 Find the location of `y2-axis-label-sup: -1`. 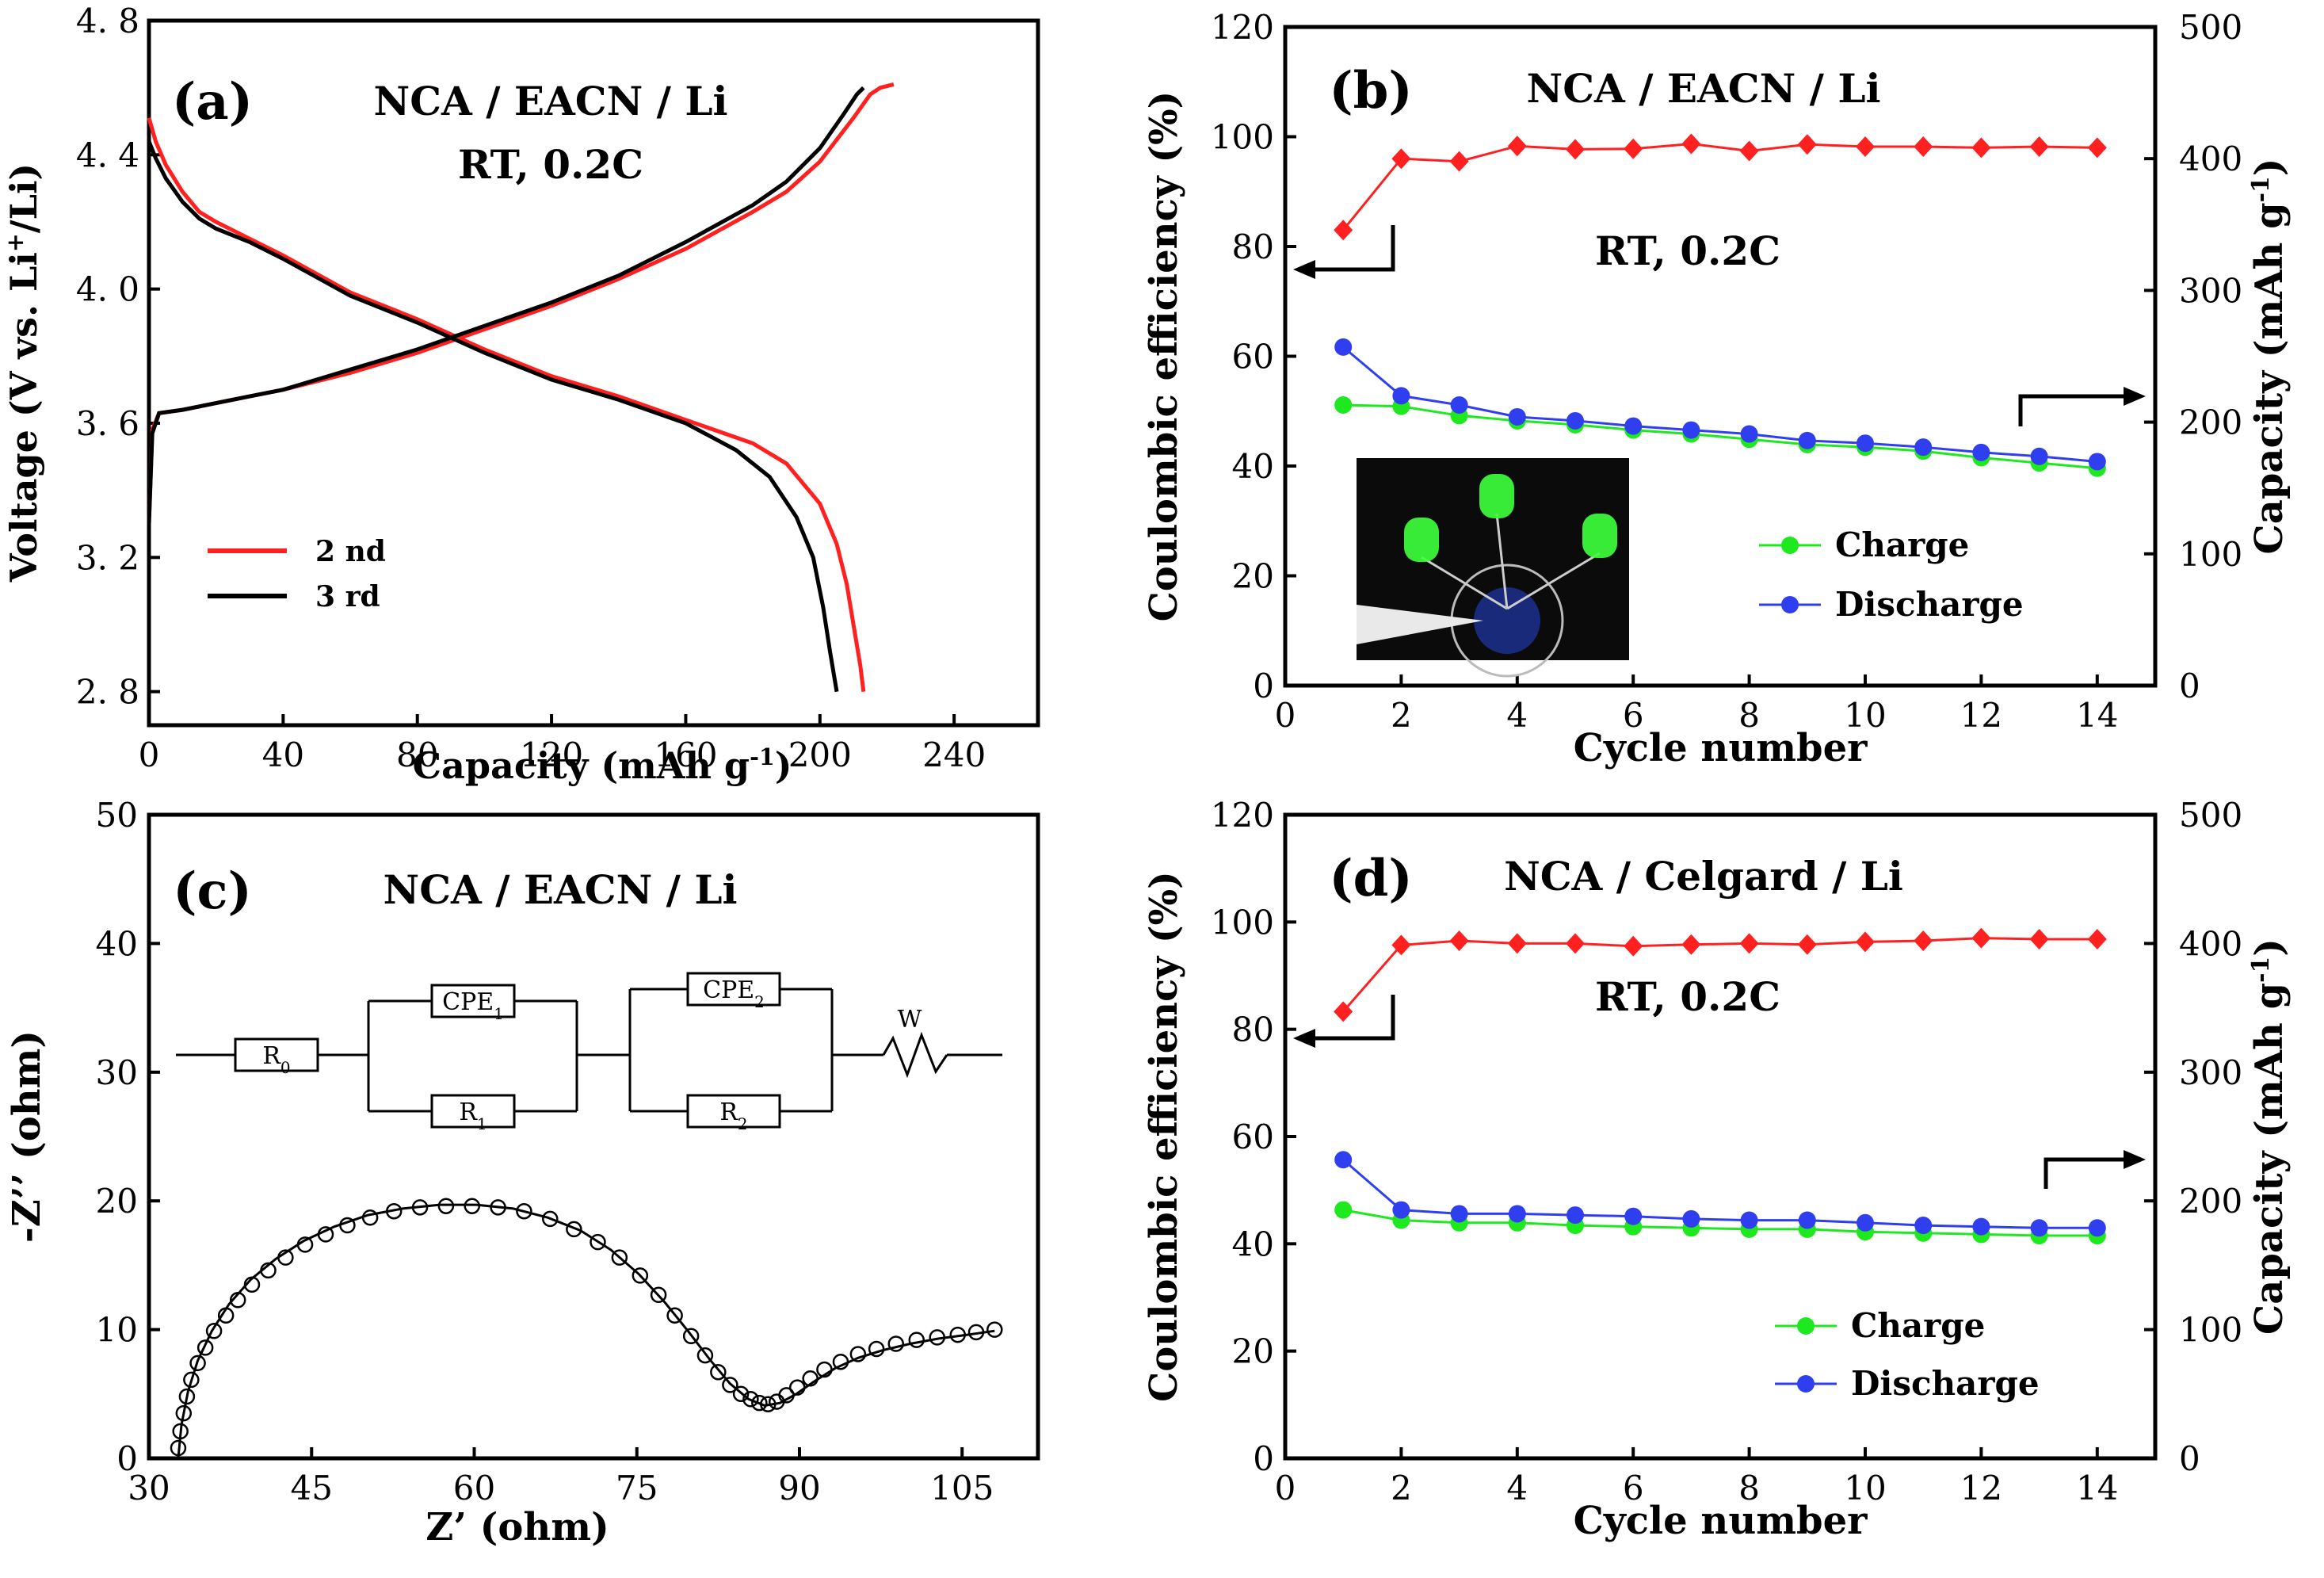

y2-axis-label-sup: -1 is located at coordinates (2261, 970).